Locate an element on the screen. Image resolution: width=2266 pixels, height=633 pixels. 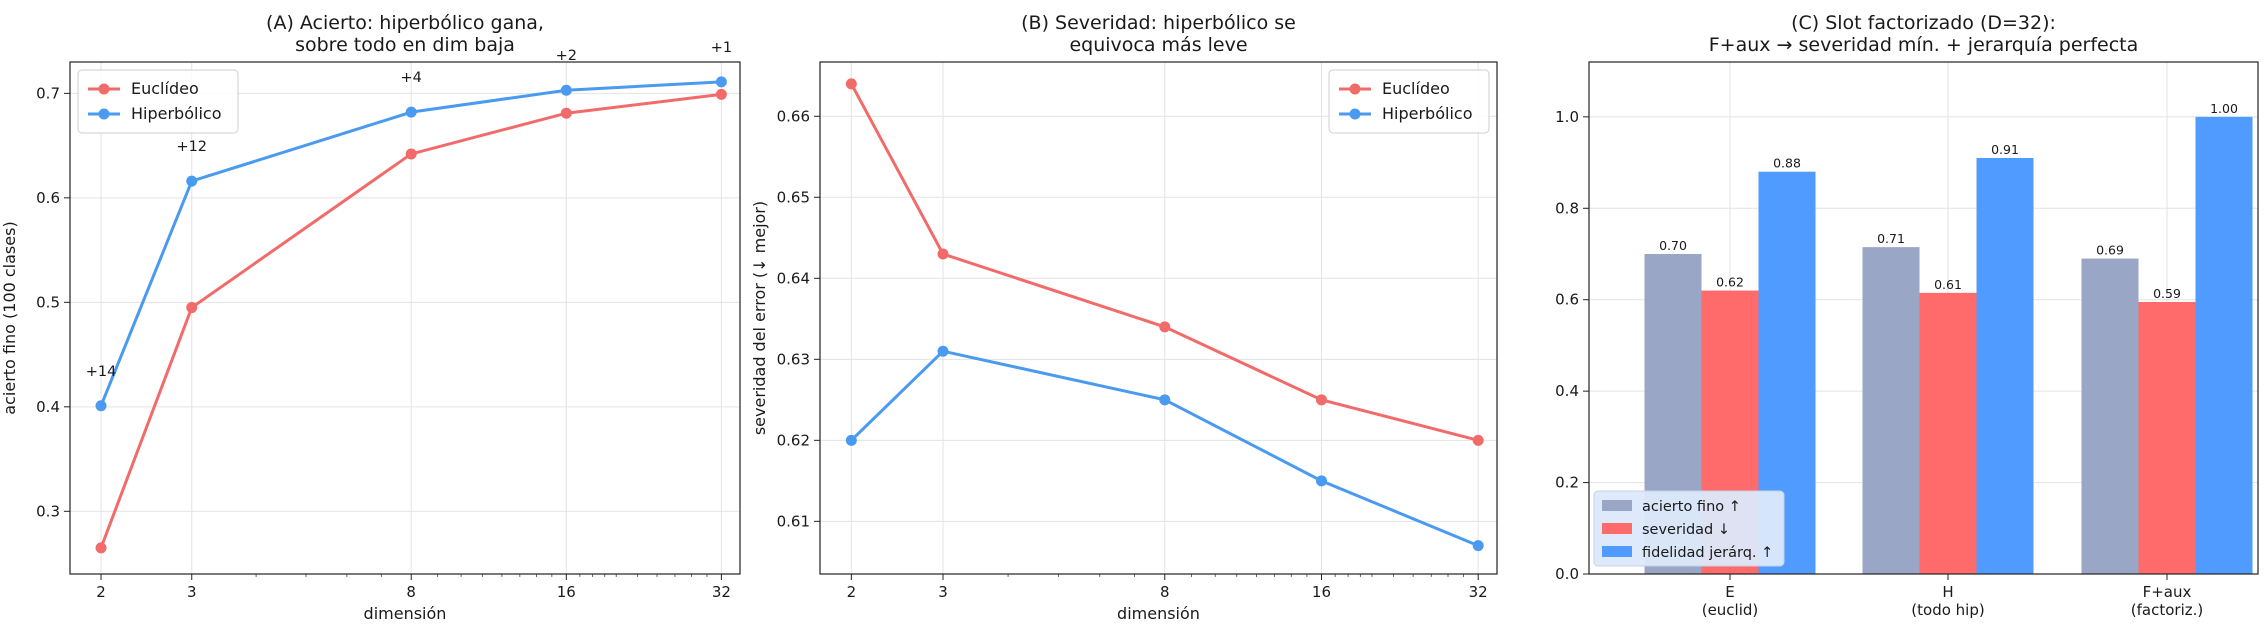
y-axis-label: severidad del error (↓ mejor) is located at coordinates (759, 318).